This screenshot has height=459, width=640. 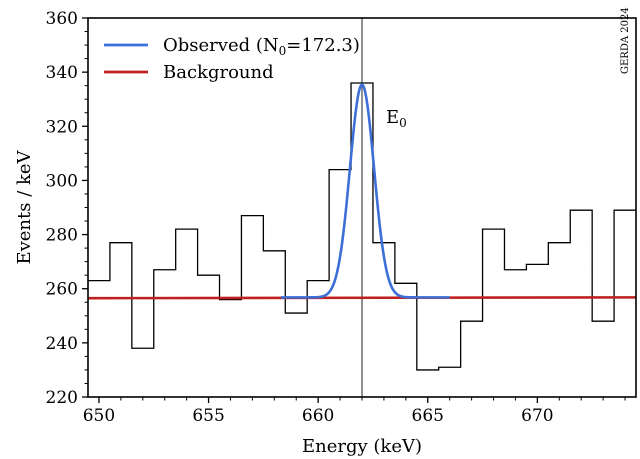 I want to click on background-line, so click(x=362, y=298).